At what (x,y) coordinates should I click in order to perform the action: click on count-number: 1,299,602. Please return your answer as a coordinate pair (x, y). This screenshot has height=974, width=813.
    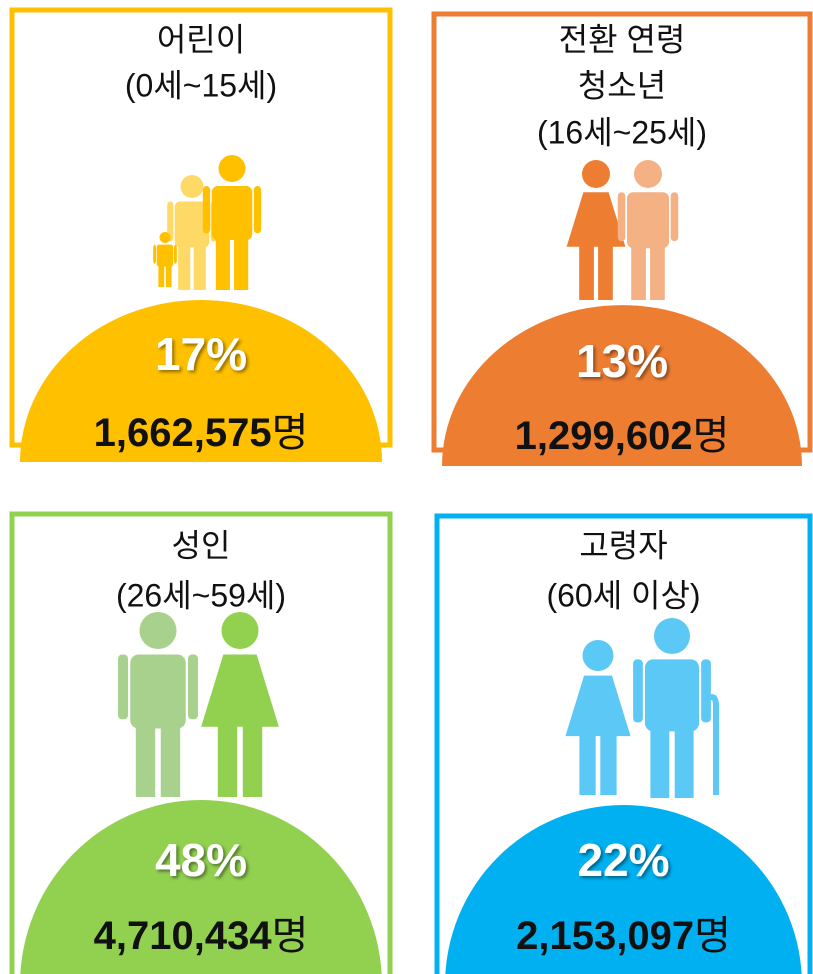
    Looking at the image, I should click on (604, 436).